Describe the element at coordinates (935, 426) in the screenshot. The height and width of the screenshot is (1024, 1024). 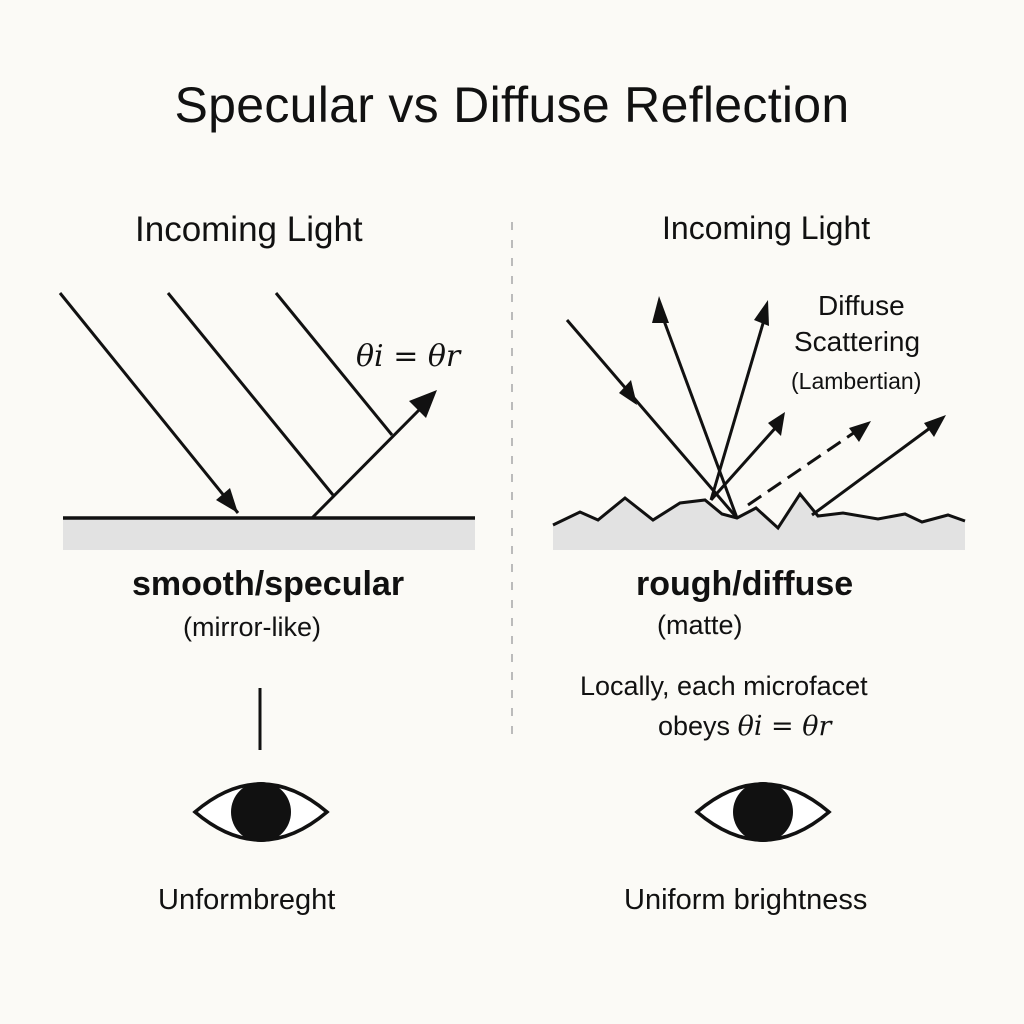
I see `scattered-ray-5-arrowhead` at that location.